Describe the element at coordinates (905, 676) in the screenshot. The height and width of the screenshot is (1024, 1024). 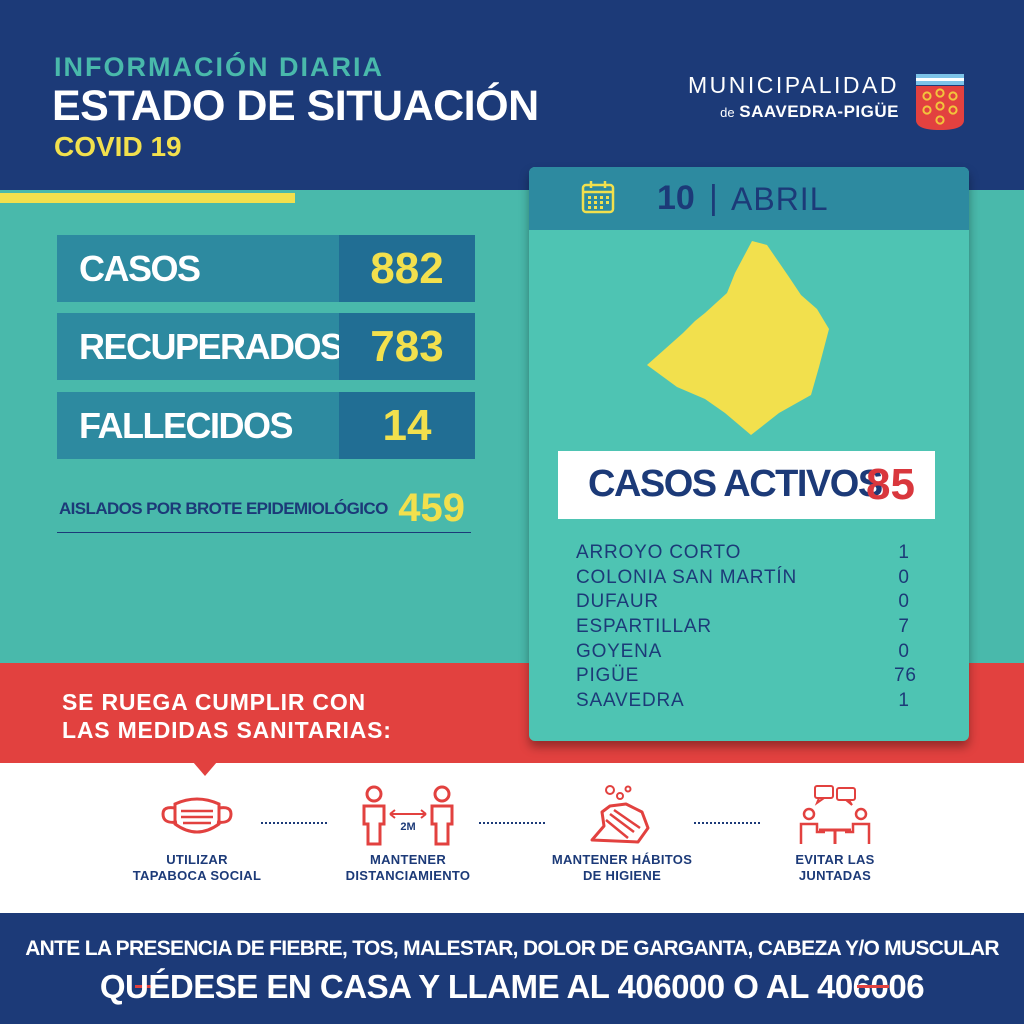
I see `town-value: 76` at that location.